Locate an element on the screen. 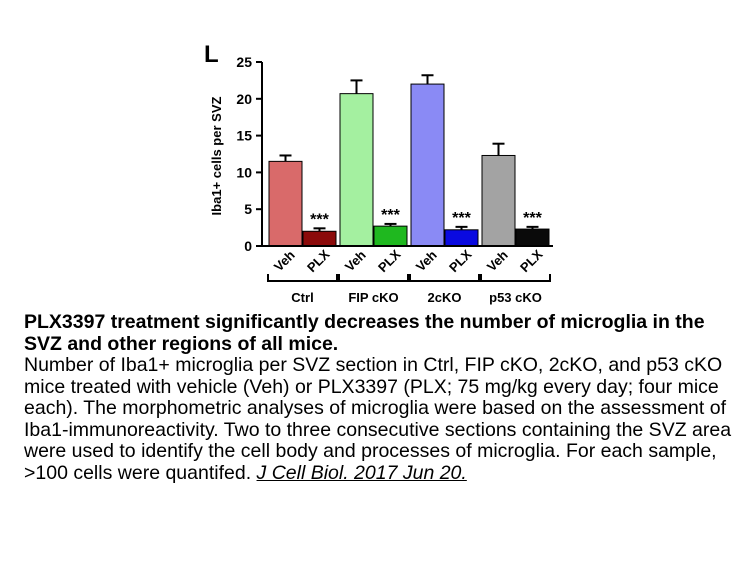  group-label: 2cKO is located at coordinates (445, 297).